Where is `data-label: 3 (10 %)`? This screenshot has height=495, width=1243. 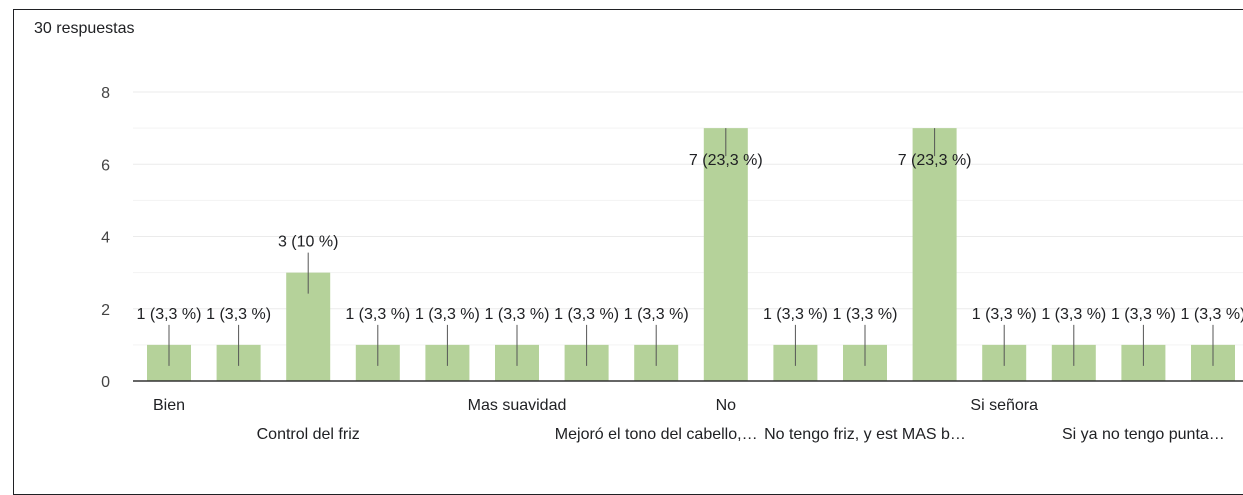 data-label: 3 (10 %) is located at coordinates (308, 242).